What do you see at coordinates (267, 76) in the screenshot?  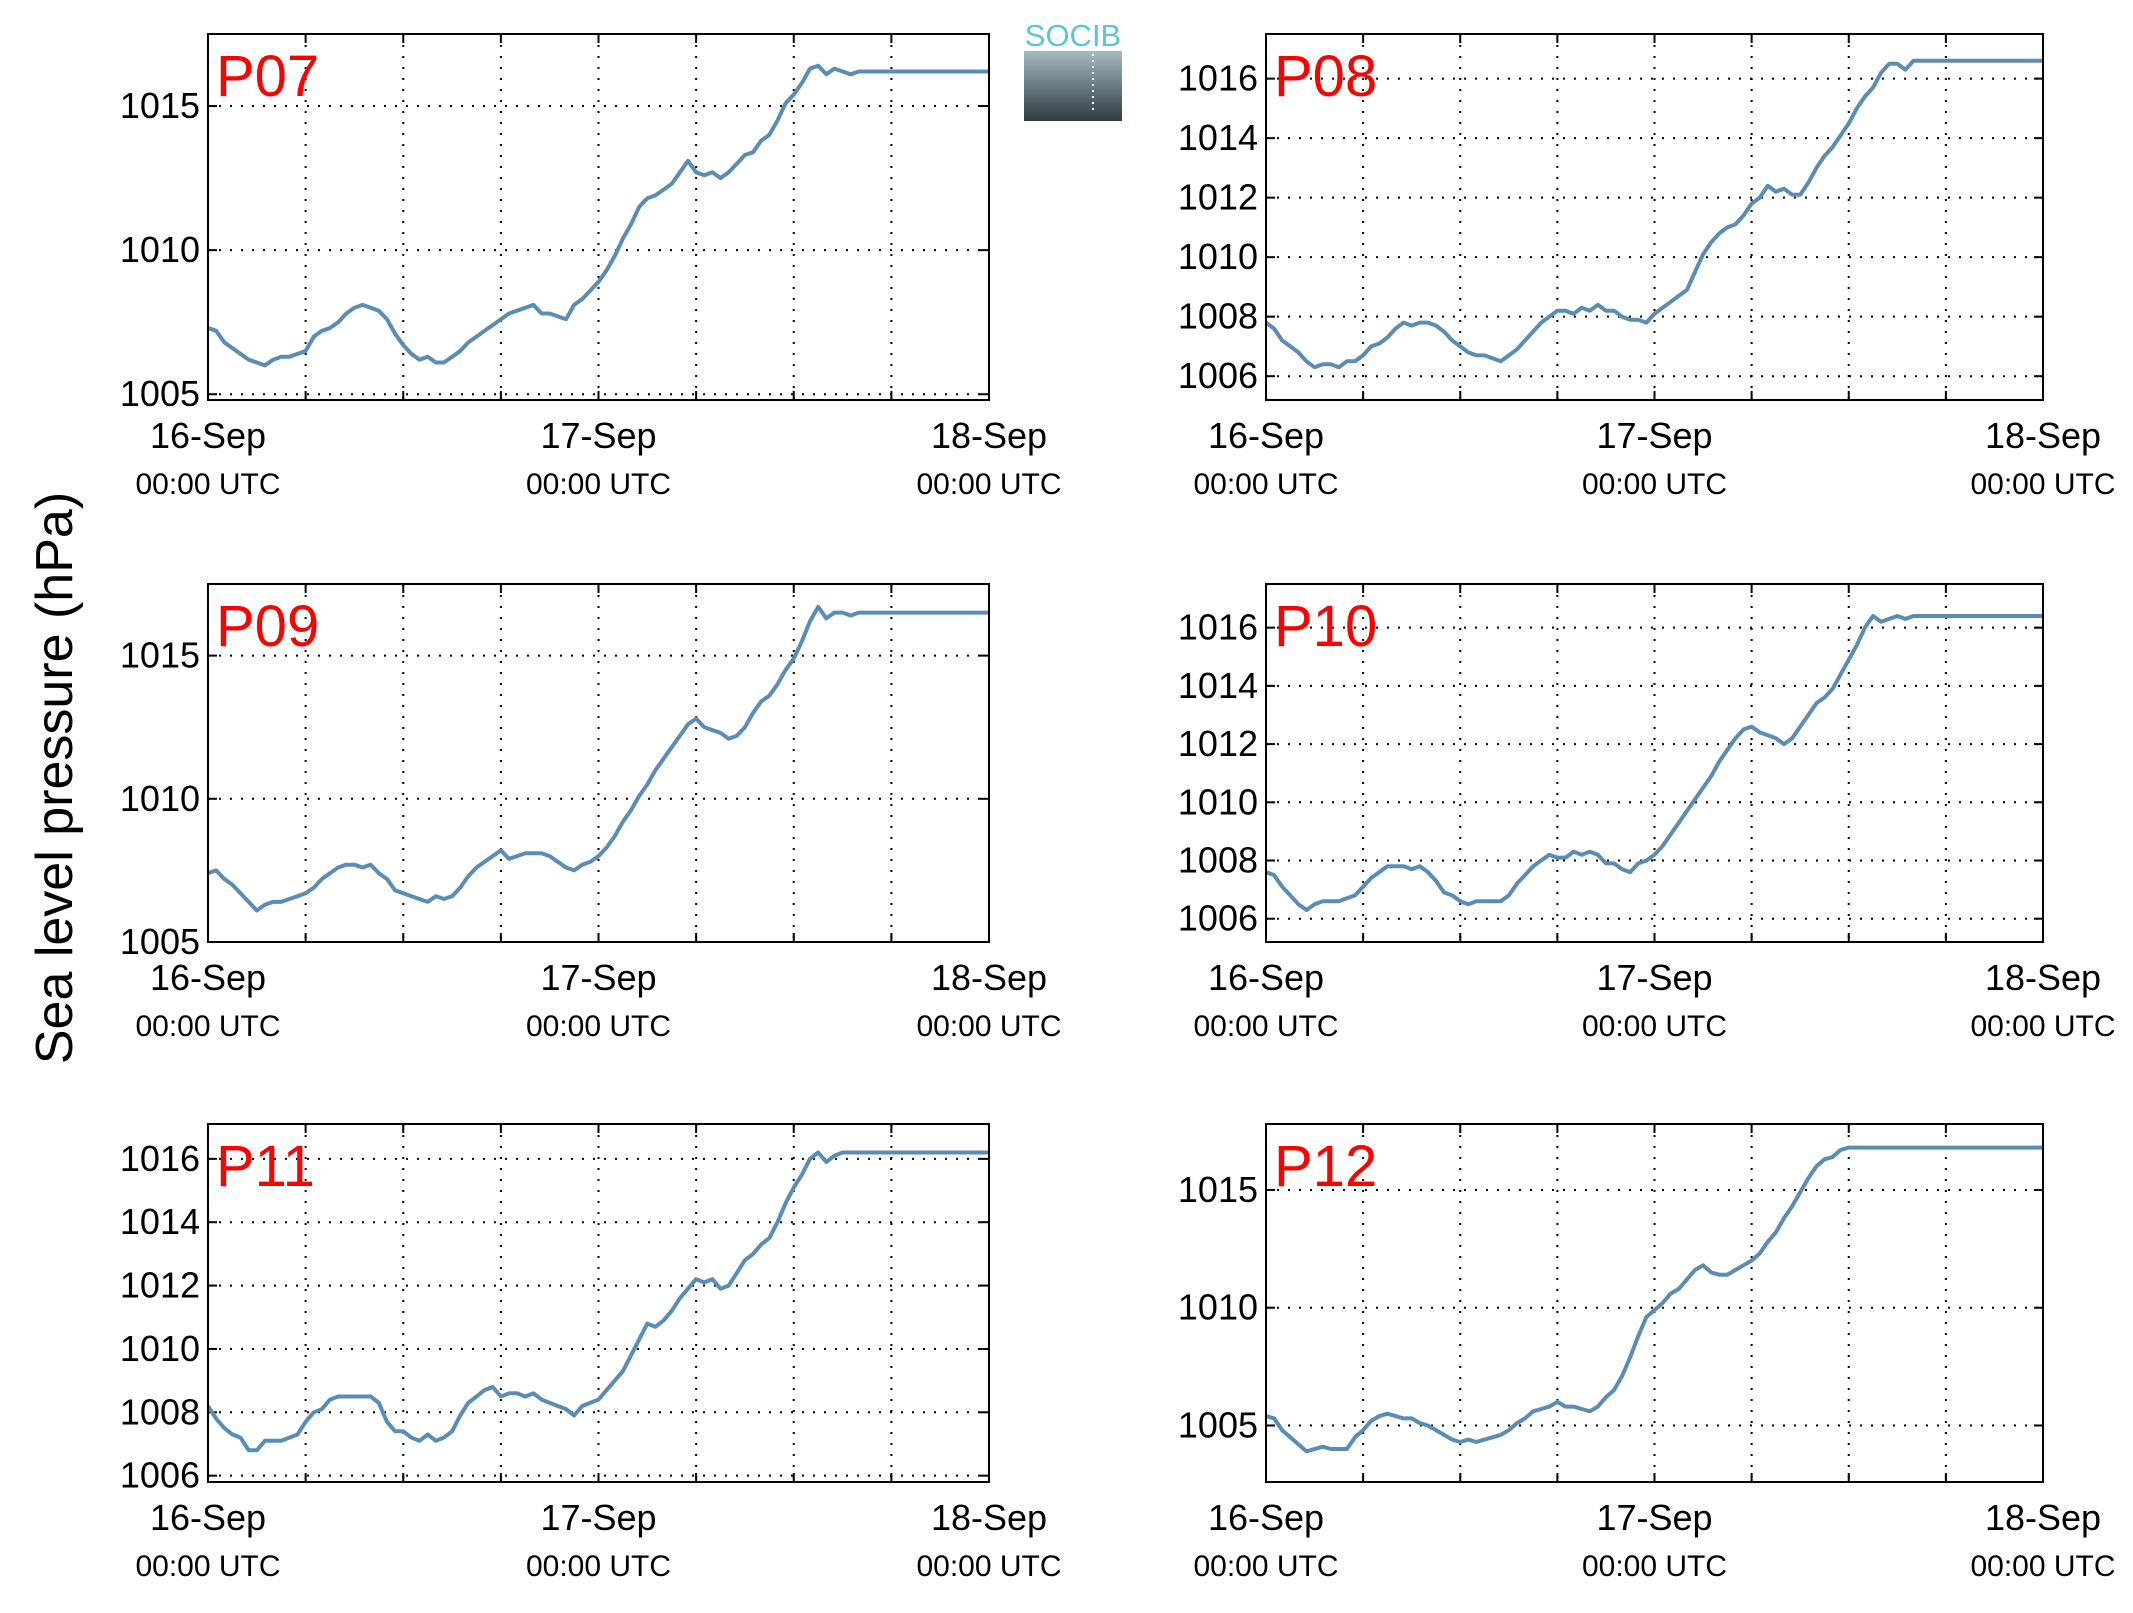 I see `panel-label: P07` at bounding box center [267, 76].